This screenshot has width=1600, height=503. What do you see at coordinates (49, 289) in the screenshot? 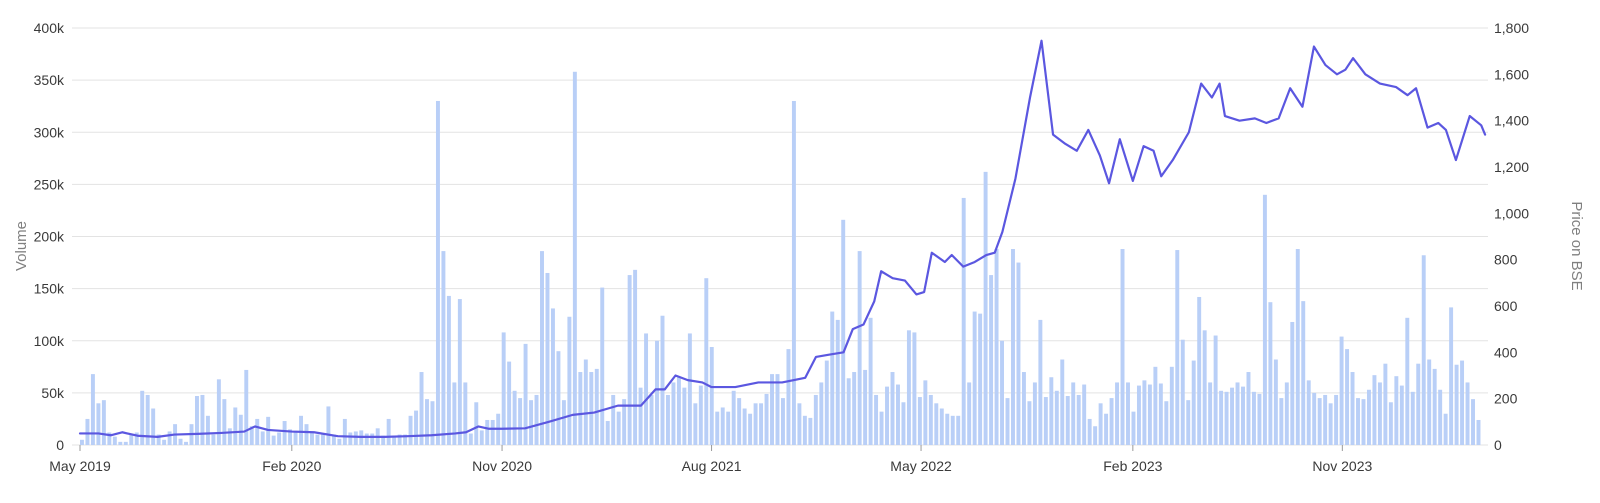
I see `left-tick-label: 150k` at bounding box center [49, 289].